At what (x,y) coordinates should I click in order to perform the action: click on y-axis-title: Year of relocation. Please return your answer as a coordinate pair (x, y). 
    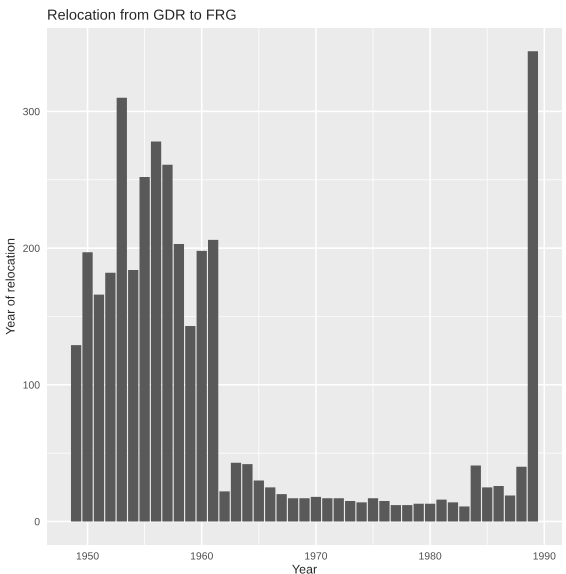
    Looking at the image, I should click on (10, 286).